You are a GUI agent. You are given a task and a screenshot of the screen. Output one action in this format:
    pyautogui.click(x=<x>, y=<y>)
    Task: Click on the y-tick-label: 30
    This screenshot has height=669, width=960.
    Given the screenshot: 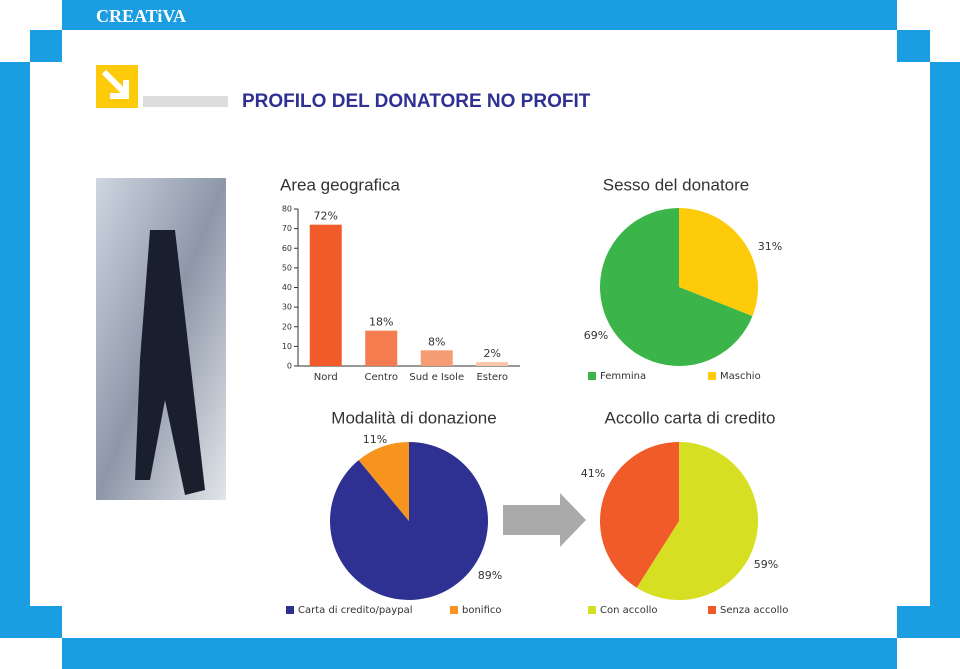 What is the action you would take?
    pyautogui.click(x=287, y=307)
    